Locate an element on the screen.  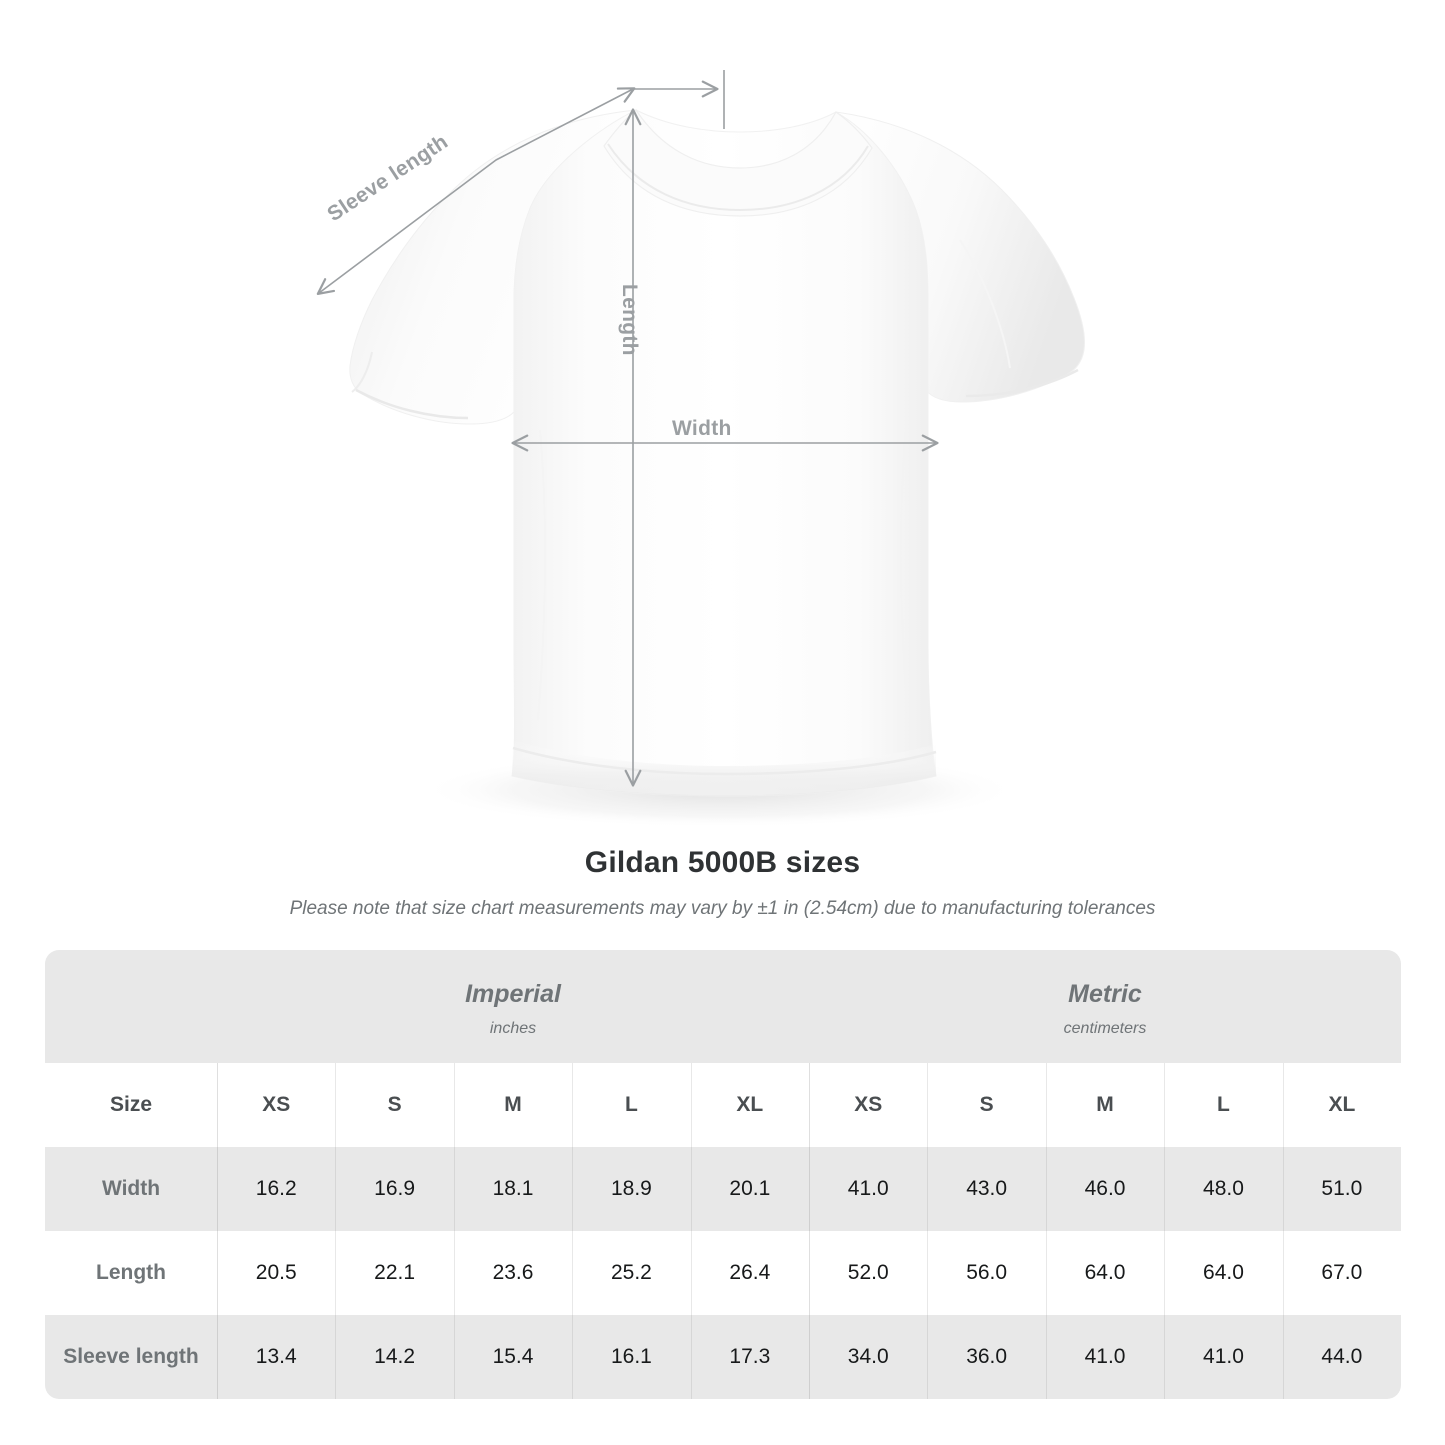
col-header-metric-xs: XS is located at coordinates (868, 1105).